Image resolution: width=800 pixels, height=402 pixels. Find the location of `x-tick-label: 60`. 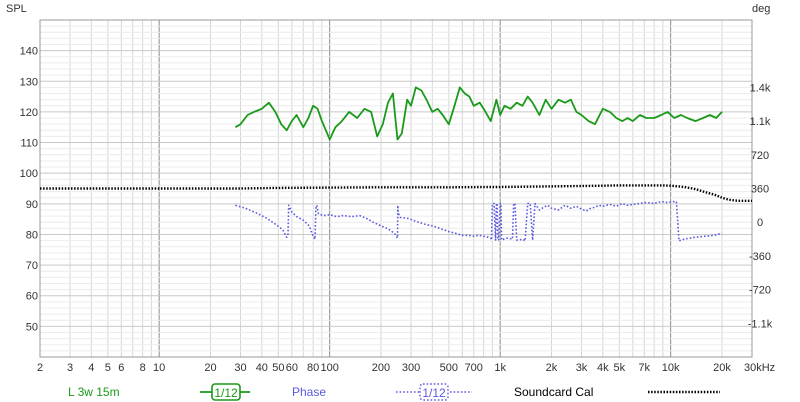

x-tick-label: 60 is located at coordinates (292, 368).